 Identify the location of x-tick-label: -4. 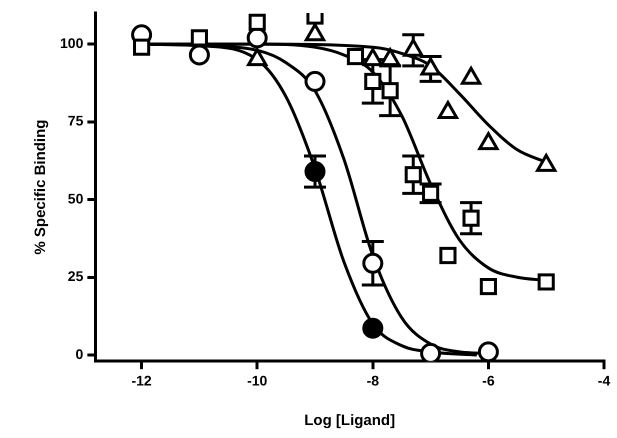
(604, 380).